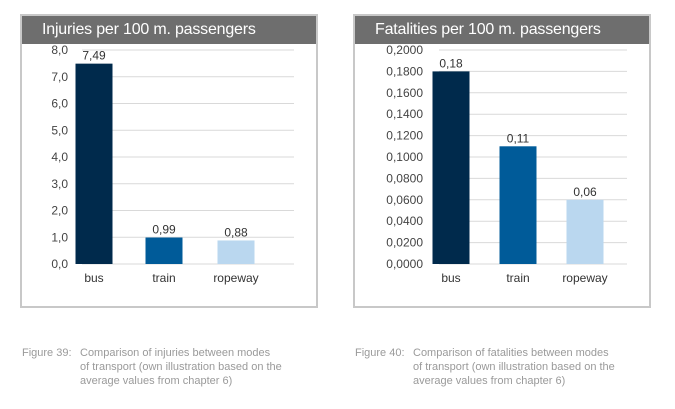  Describe the element at coordinates (404, 93) in the screenshot. I see `y-tick-label: 0,1600` at that location.